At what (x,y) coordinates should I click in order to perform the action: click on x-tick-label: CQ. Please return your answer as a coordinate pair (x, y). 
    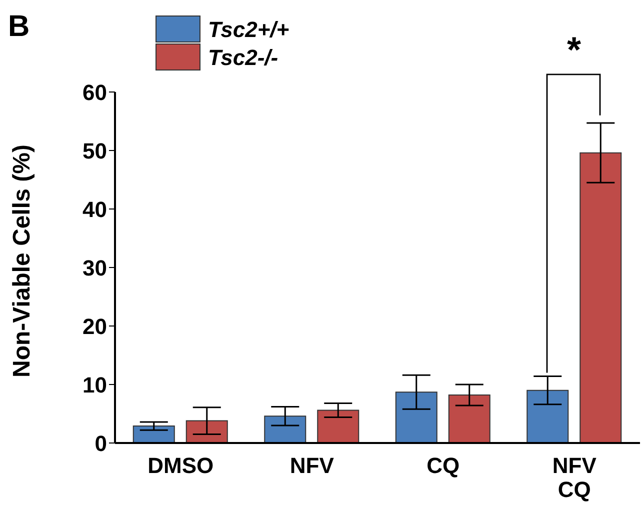
    Looking at the image, I should click on (443, 465).